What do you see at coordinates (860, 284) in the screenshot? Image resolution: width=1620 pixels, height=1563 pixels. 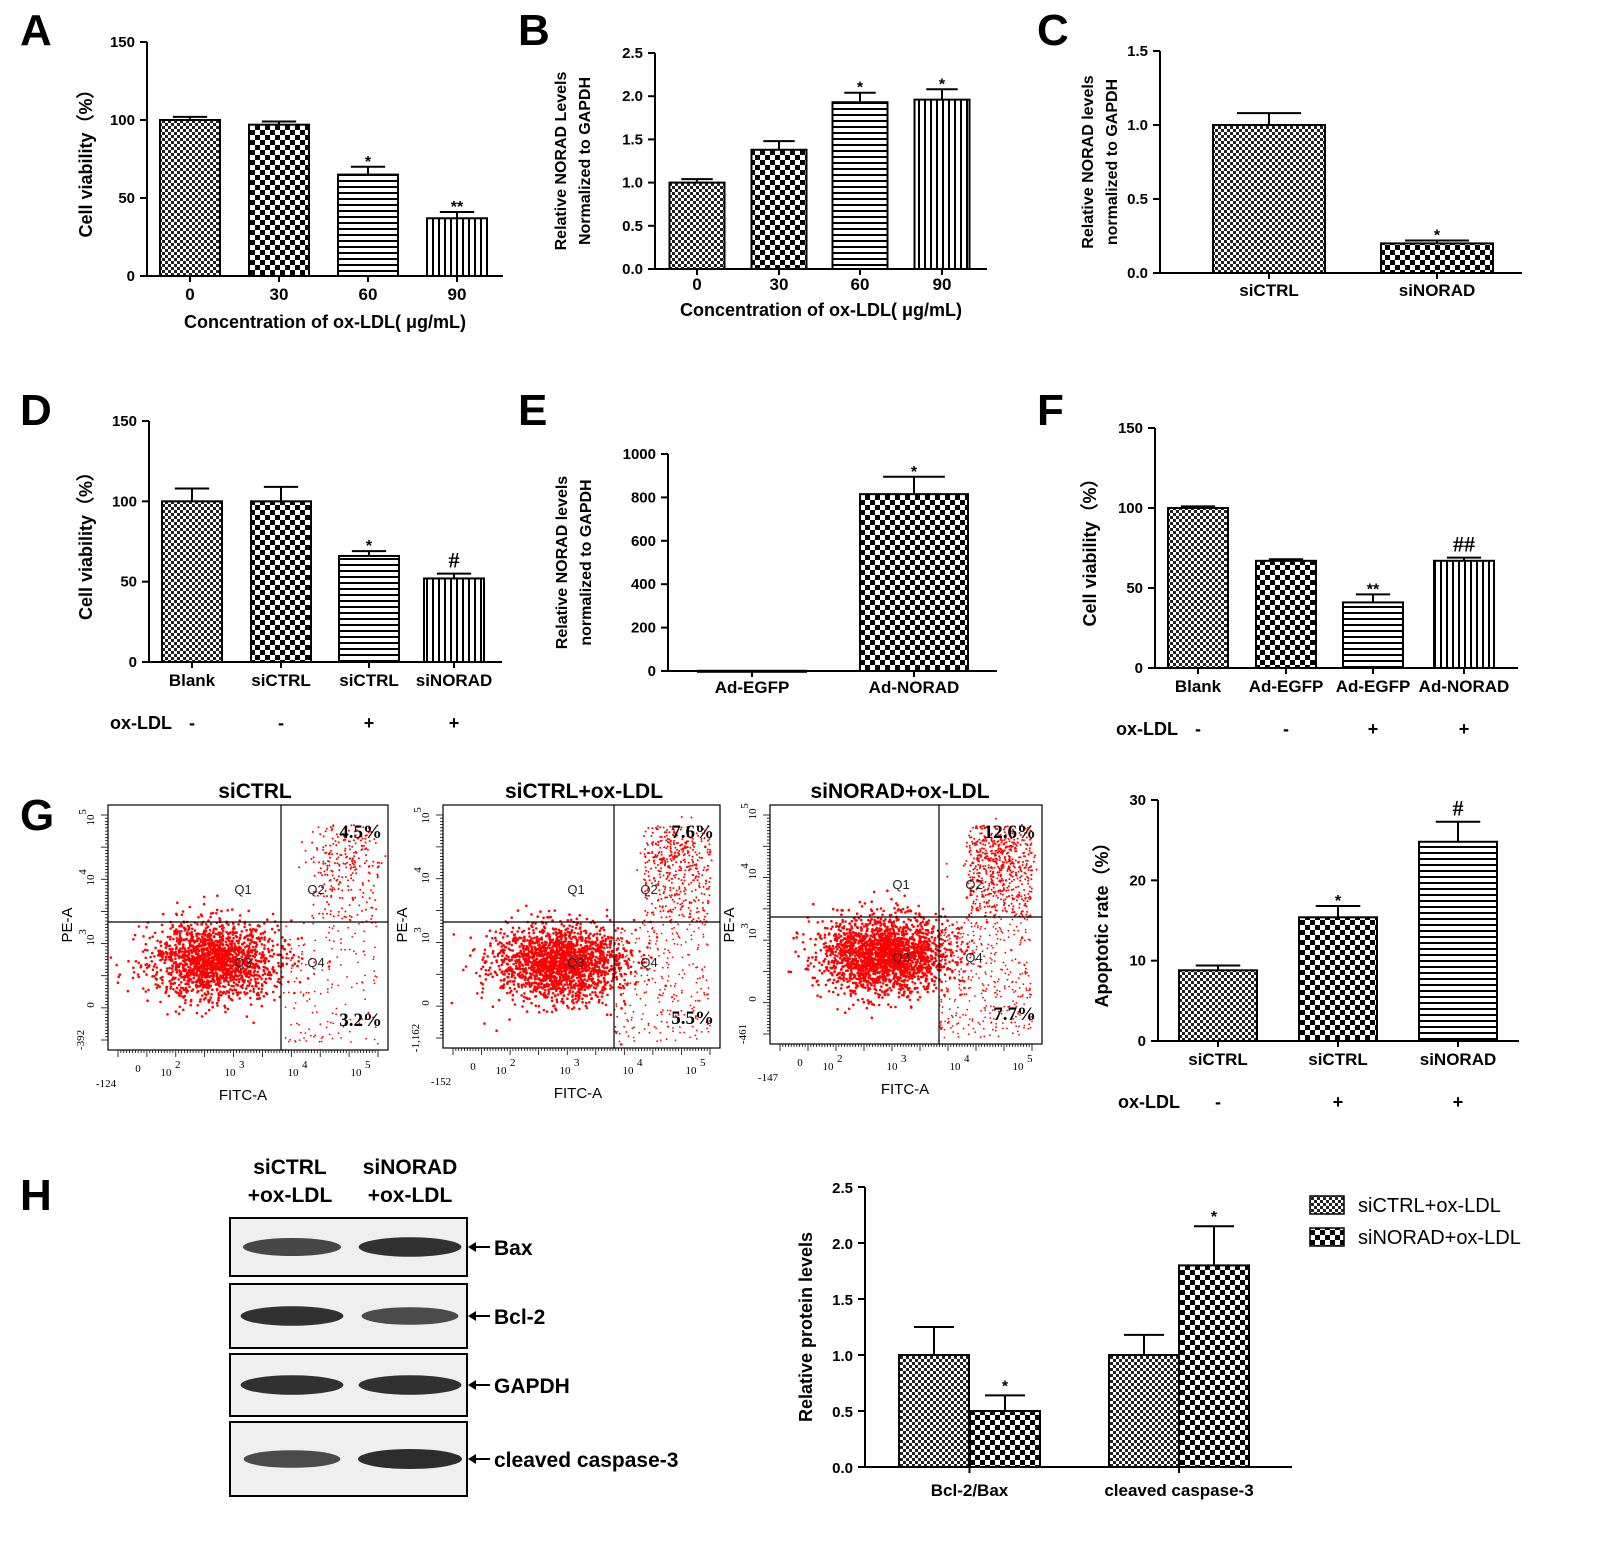 I see `x-category-label: 60` at bounding box center [860, 284].